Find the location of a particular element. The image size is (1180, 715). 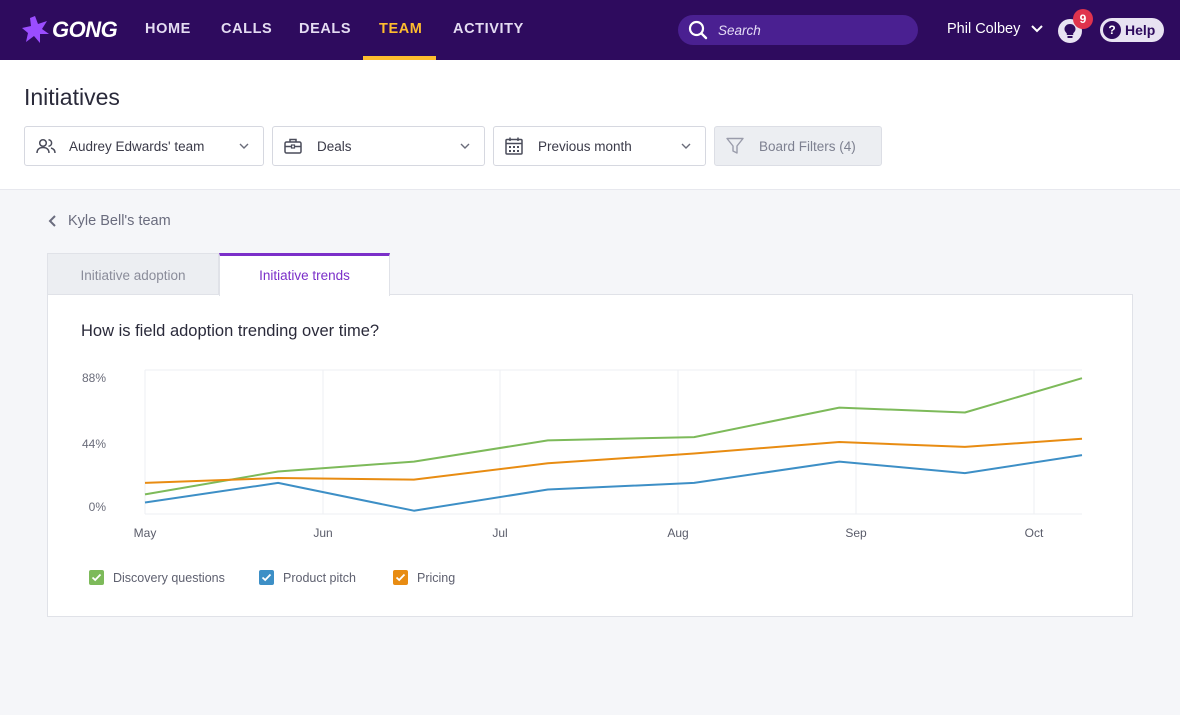

nav-team: TEAM is located at coordinates (399, 30).